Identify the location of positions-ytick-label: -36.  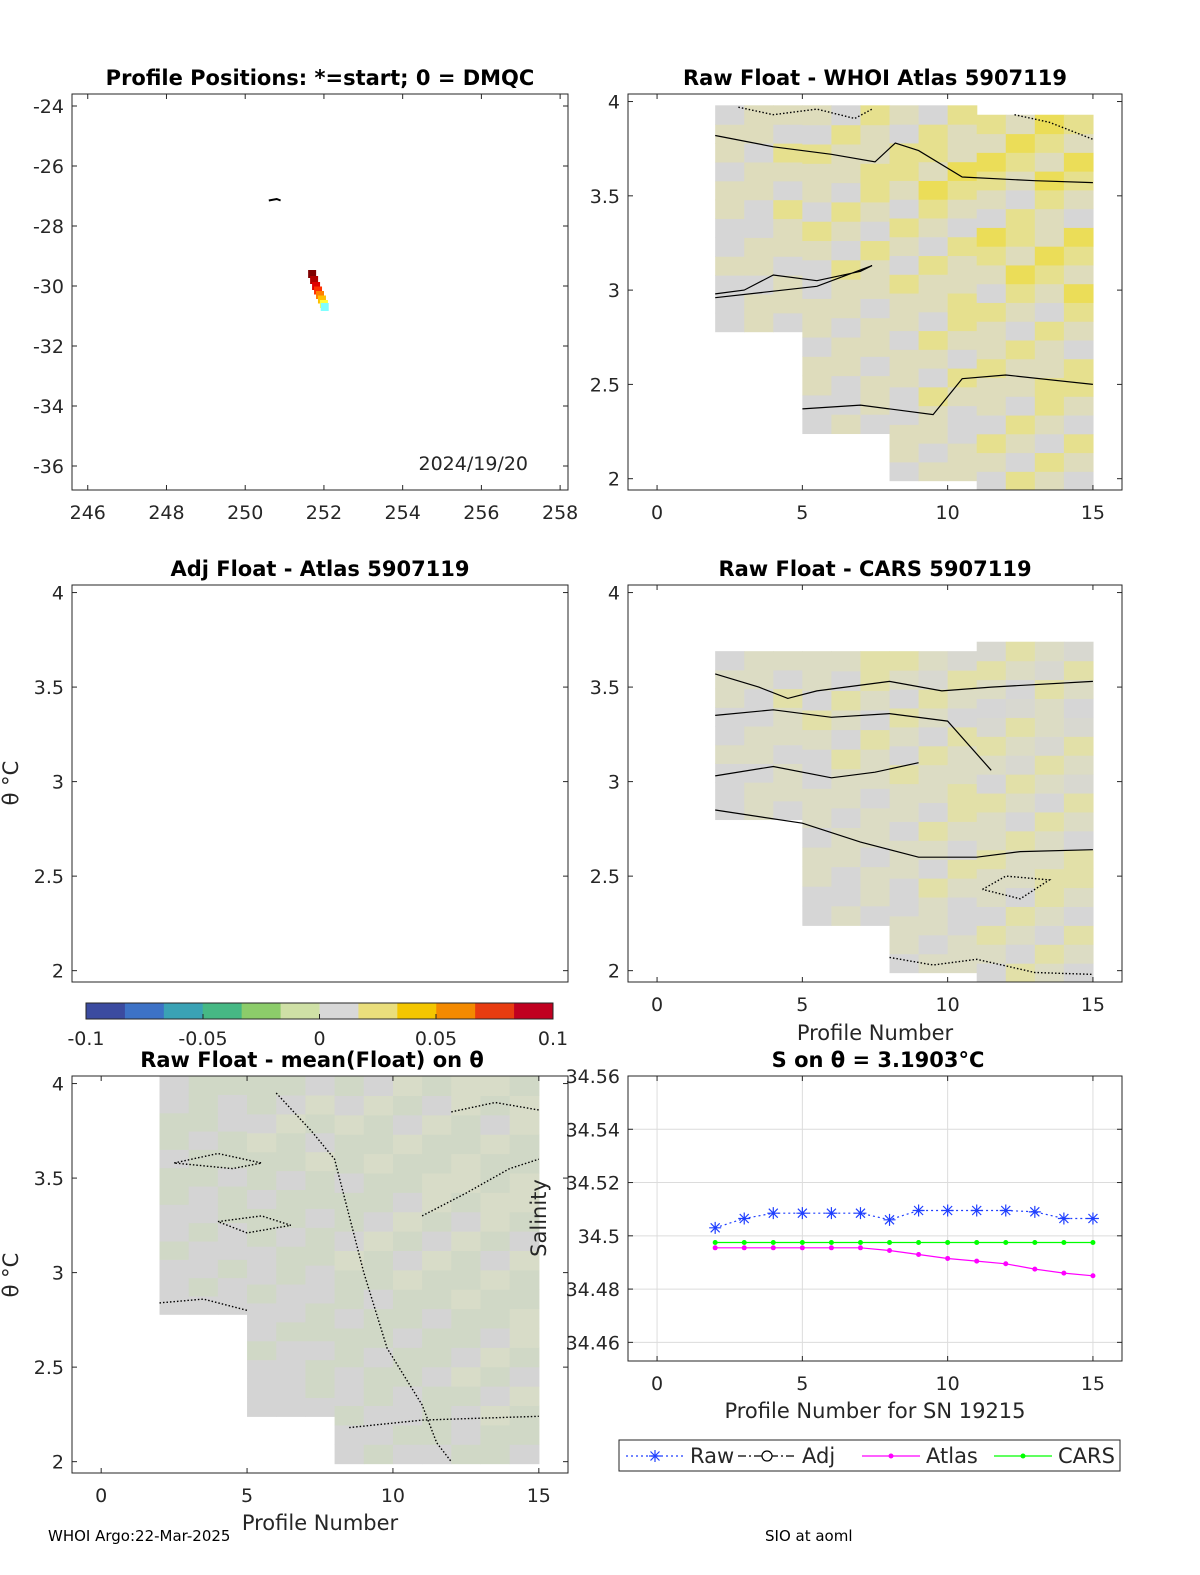
(48, 467).